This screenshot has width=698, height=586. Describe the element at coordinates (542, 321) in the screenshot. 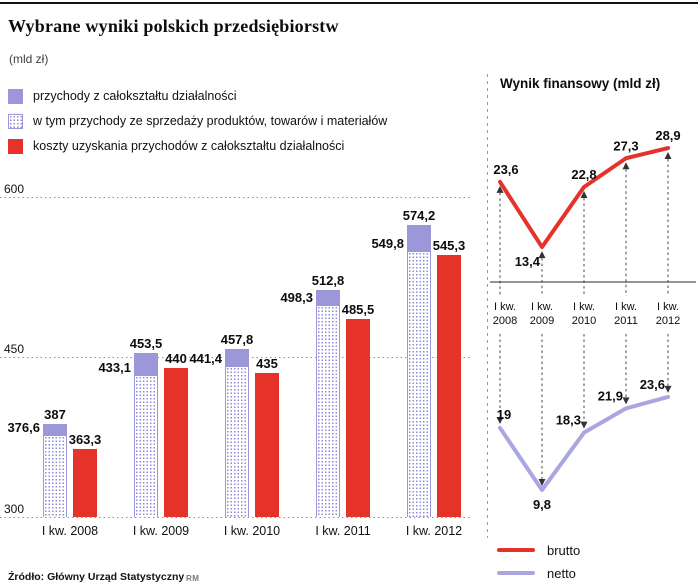

I see `x-axis-label-line2: 2009` at that location.